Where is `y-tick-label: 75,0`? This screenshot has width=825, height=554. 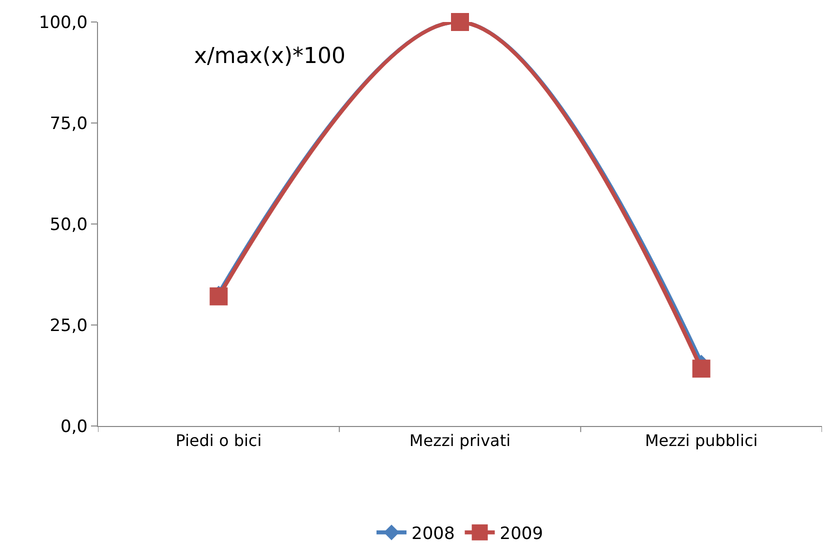 y-tick-label: 75,0 is located at coordinates (69, 124).